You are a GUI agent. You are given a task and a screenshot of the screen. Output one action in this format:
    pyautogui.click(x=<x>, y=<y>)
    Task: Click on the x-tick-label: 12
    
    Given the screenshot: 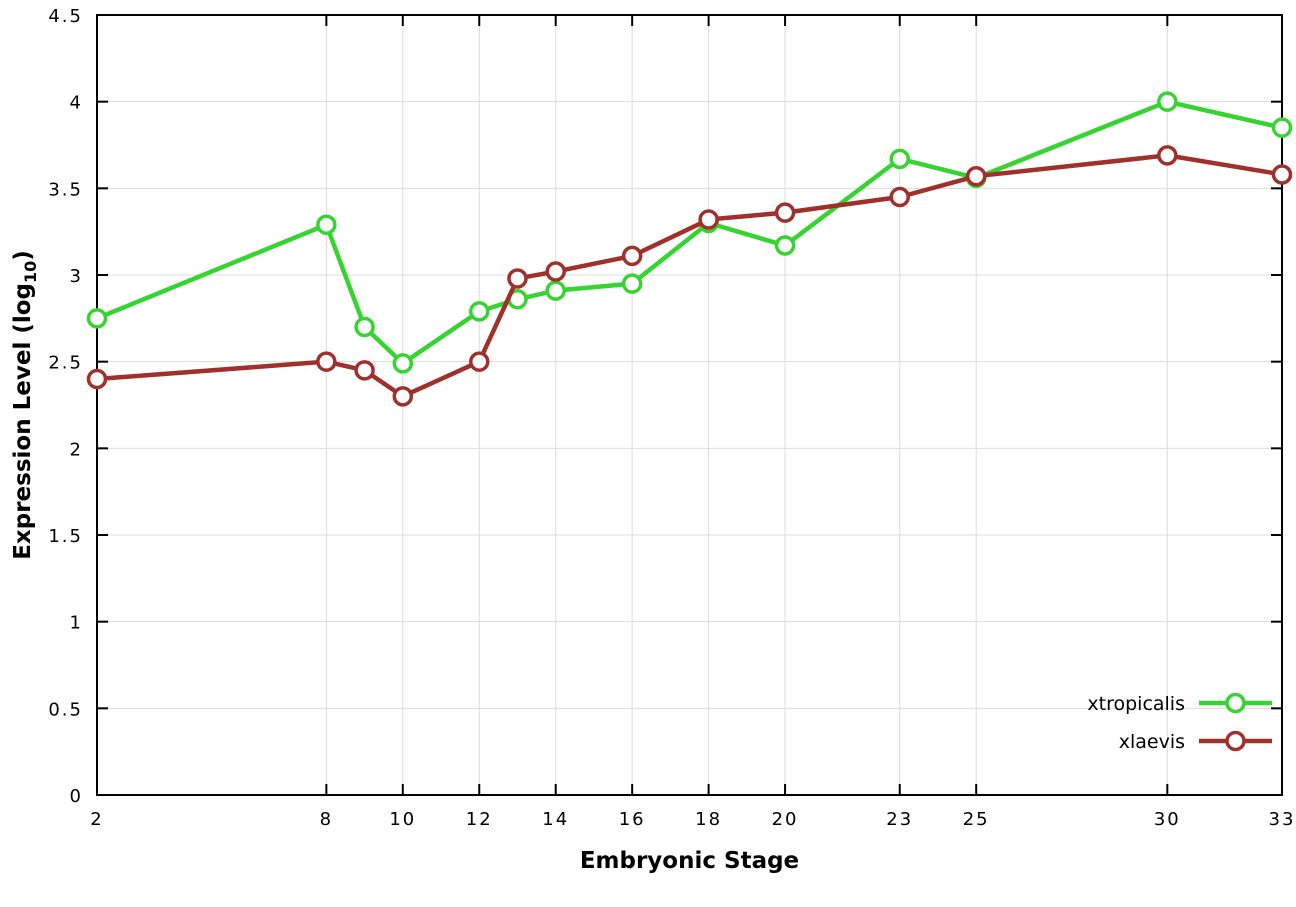 What is the action you would take?
    pyautogui.click(x=479, y=819)
    